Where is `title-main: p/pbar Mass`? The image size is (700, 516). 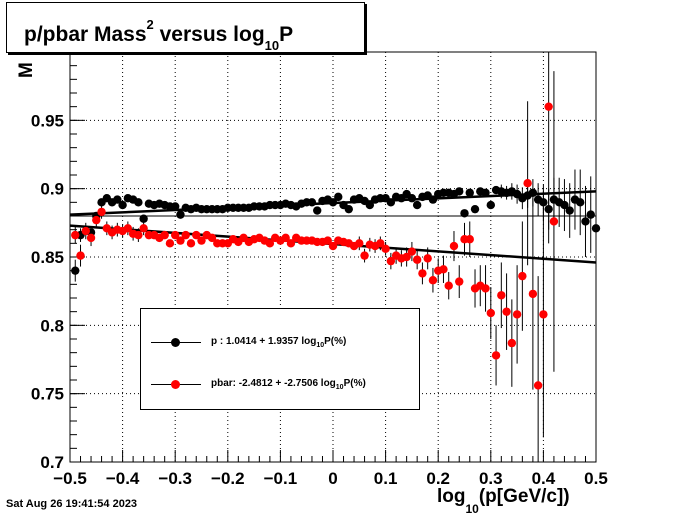 title-main: p/pbar Mass is located at coordinates (85, 34).